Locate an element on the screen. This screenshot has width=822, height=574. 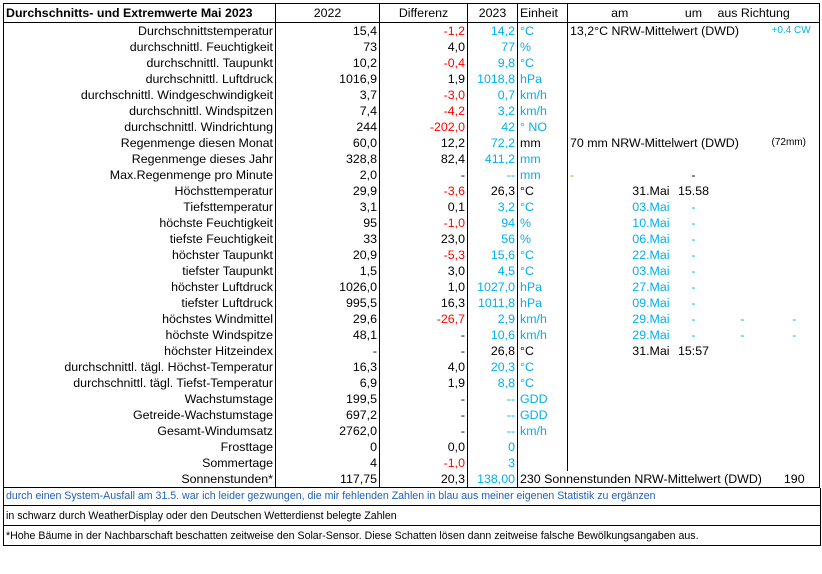
header-time: um is located at coordinates (693, 13).